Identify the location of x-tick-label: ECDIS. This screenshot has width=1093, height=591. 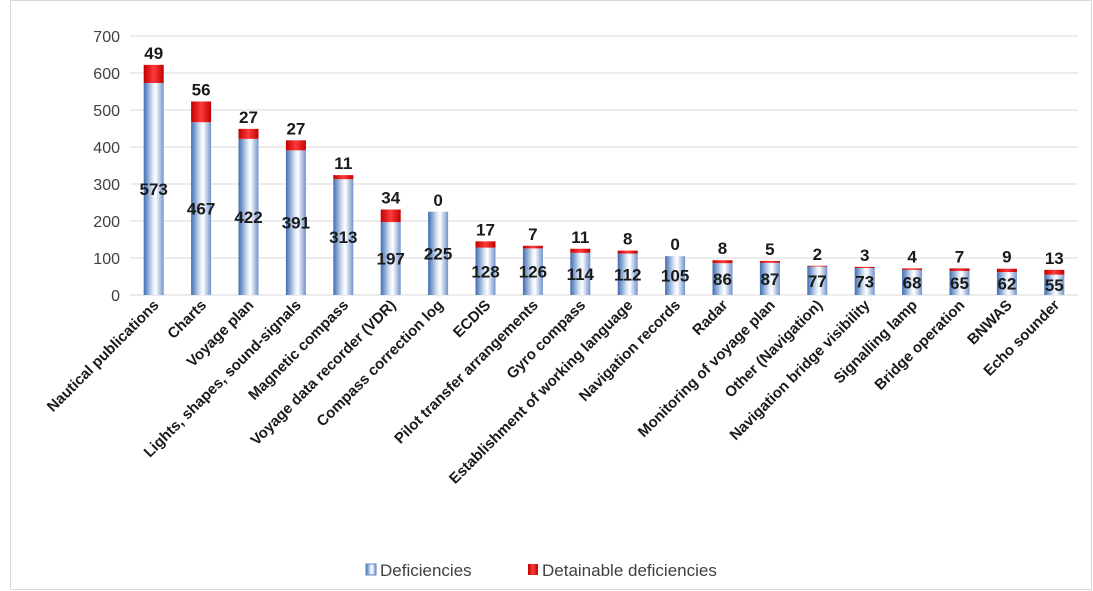
(472, 319).